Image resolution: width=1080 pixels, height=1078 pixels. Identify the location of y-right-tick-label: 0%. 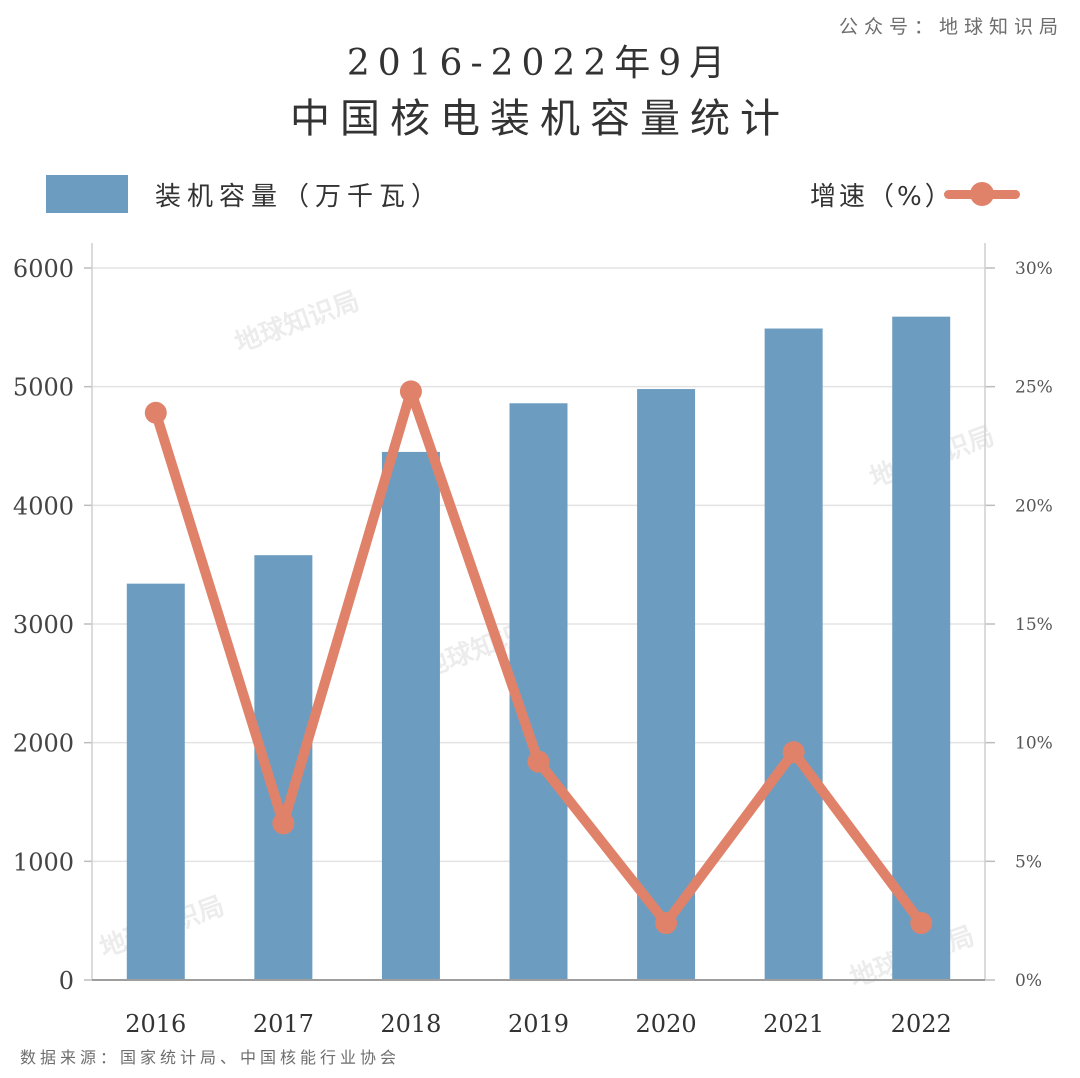
(1028, 981).